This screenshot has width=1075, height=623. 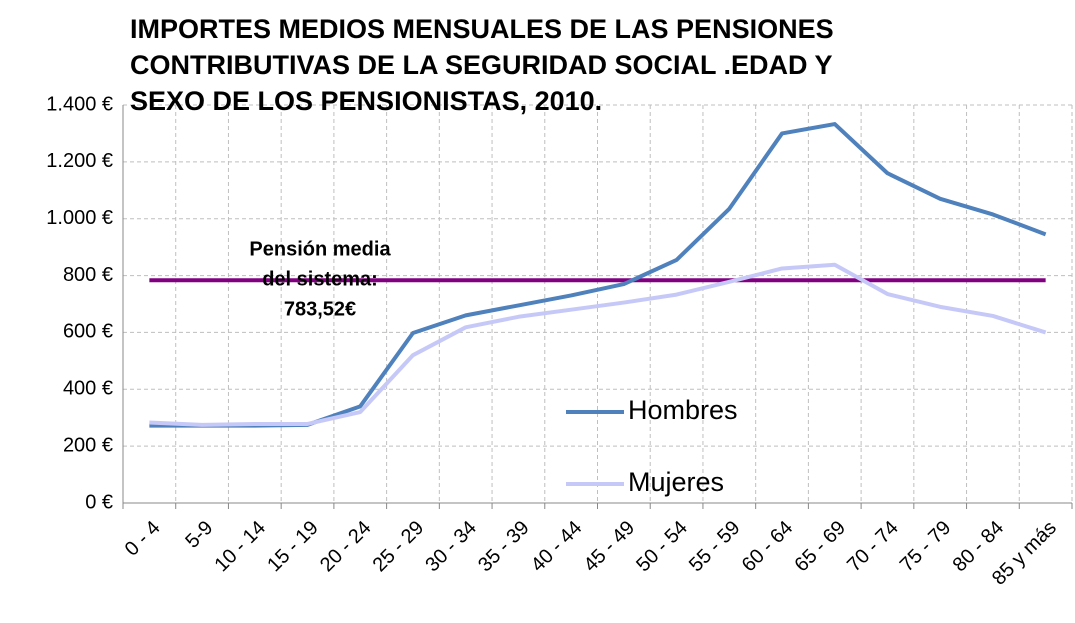 I want to click on x-tick-label: 50 - 54, so click(x=662, y=547).